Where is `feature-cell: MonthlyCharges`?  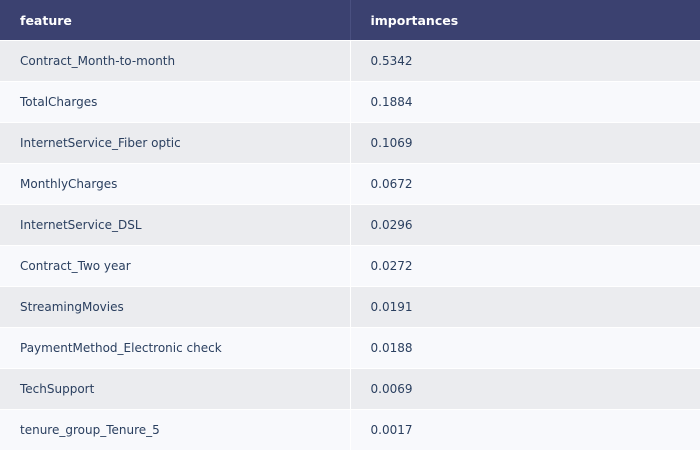
feature-cell: MonthlyCharges is located at coordinates (175, 184).